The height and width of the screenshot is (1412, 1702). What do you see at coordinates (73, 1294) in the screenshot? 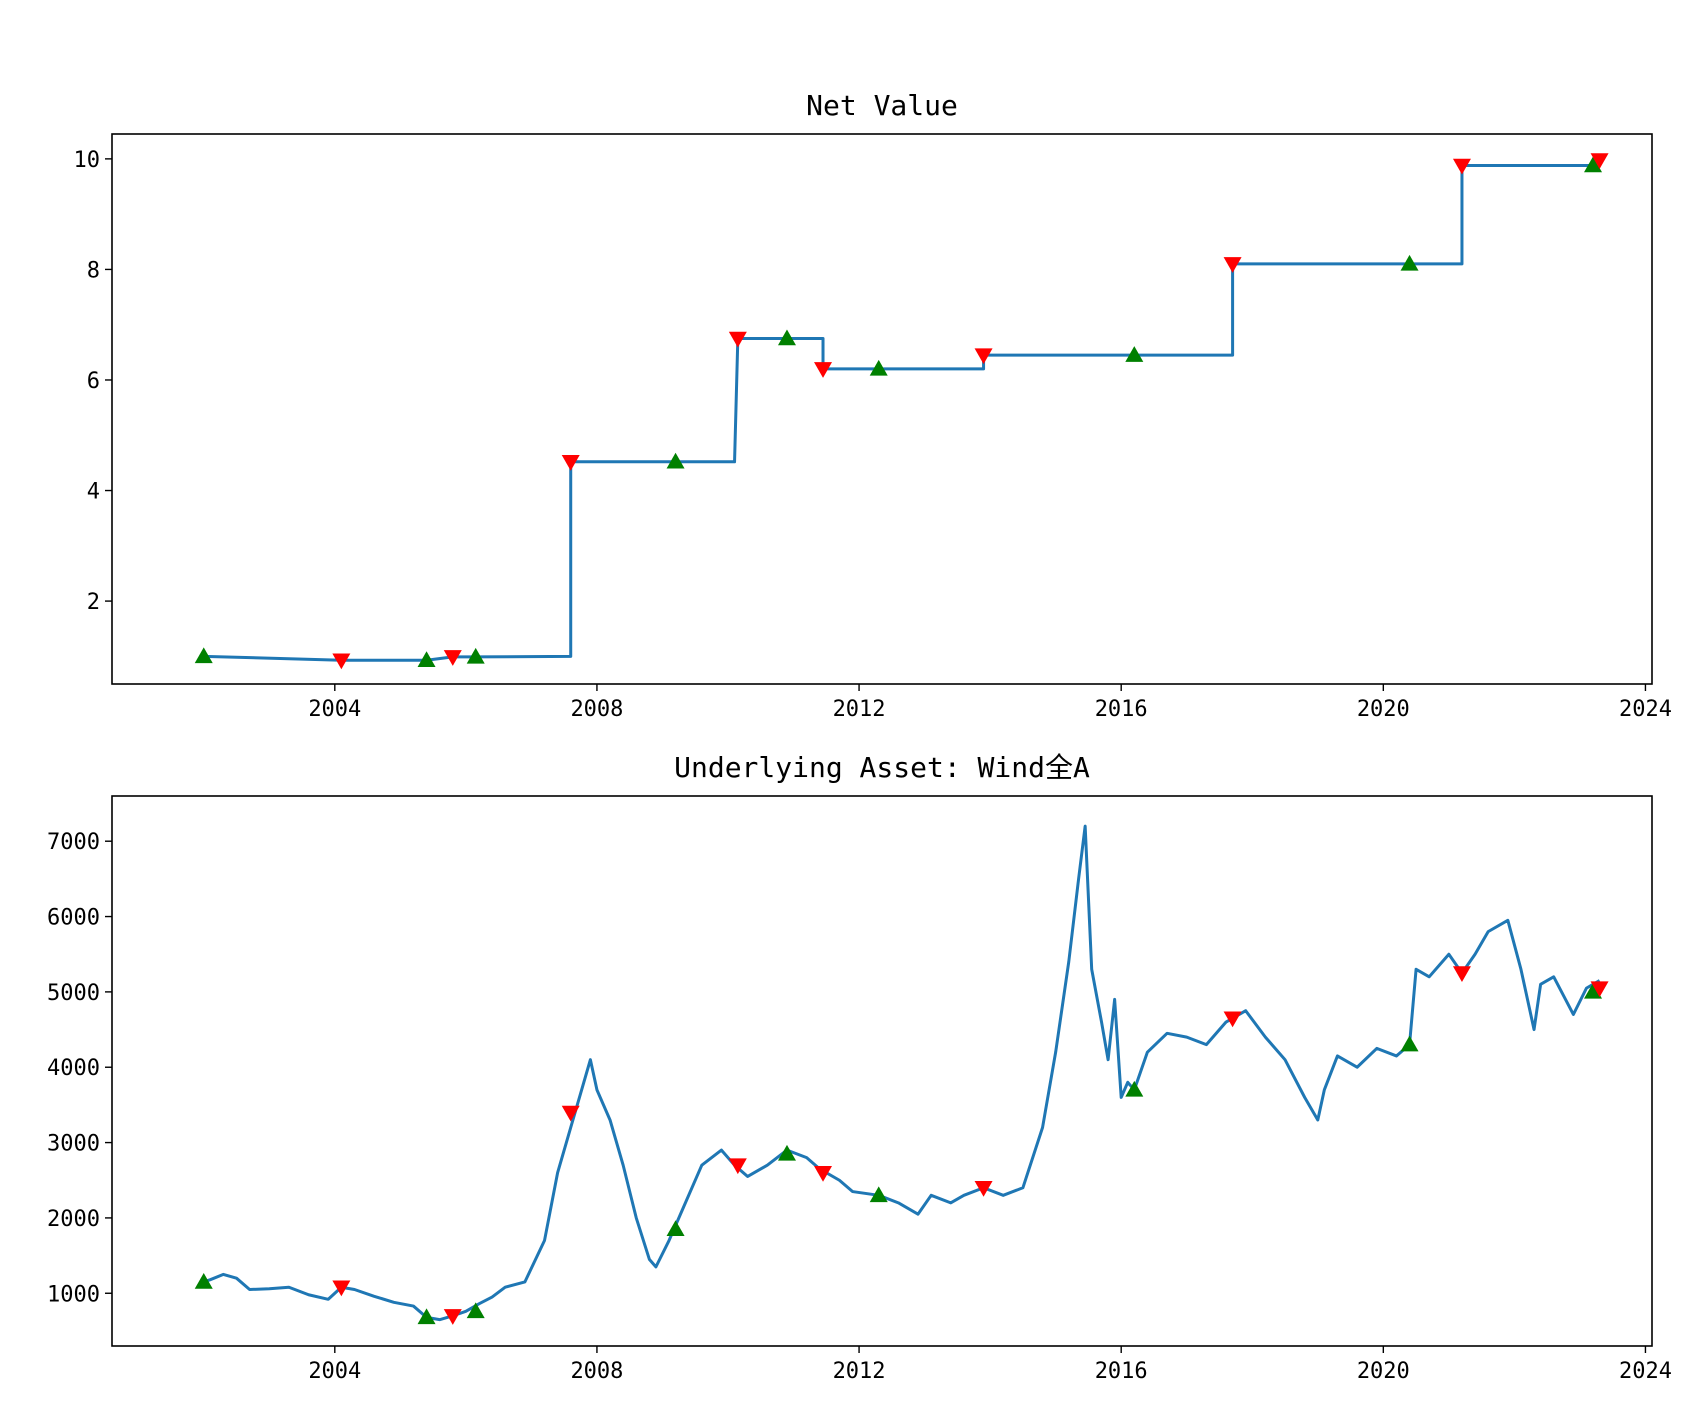
I see `y-tick-label: 1000` at bounding box center [73, 1294].